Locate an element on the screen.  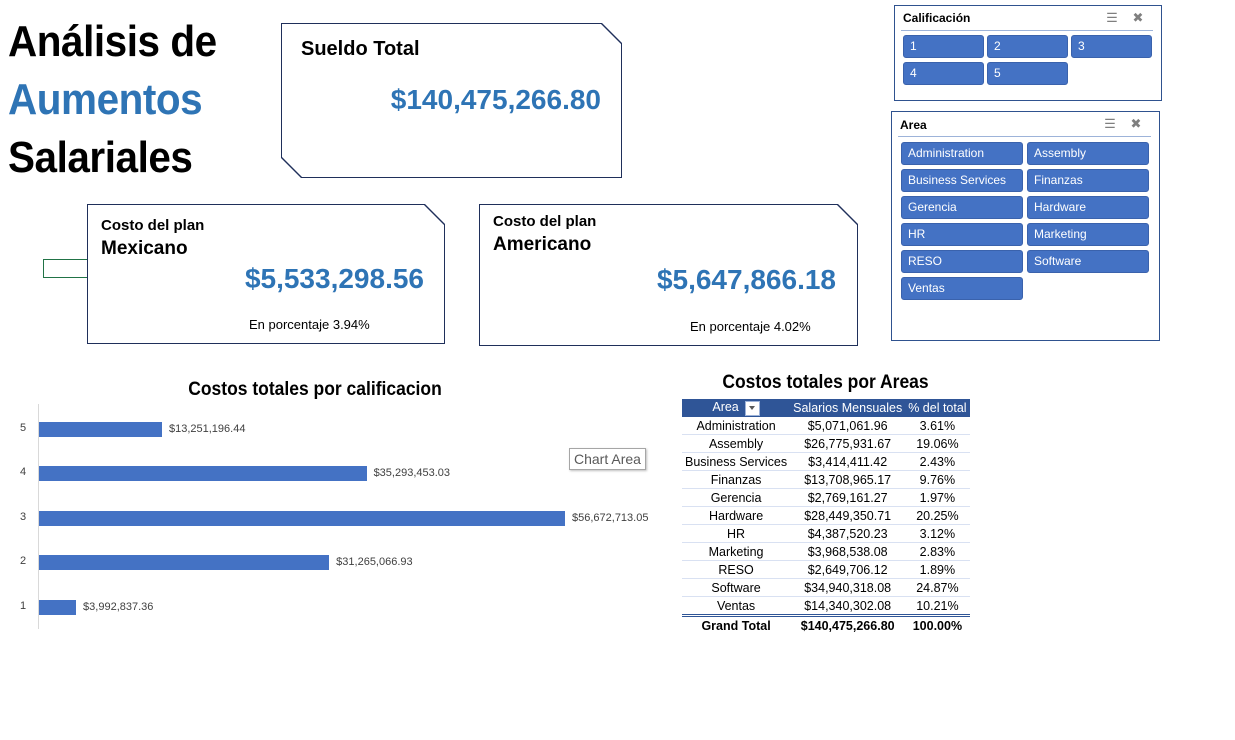
american-plan-label: Costo del plan is located at coordinates (545, 221).